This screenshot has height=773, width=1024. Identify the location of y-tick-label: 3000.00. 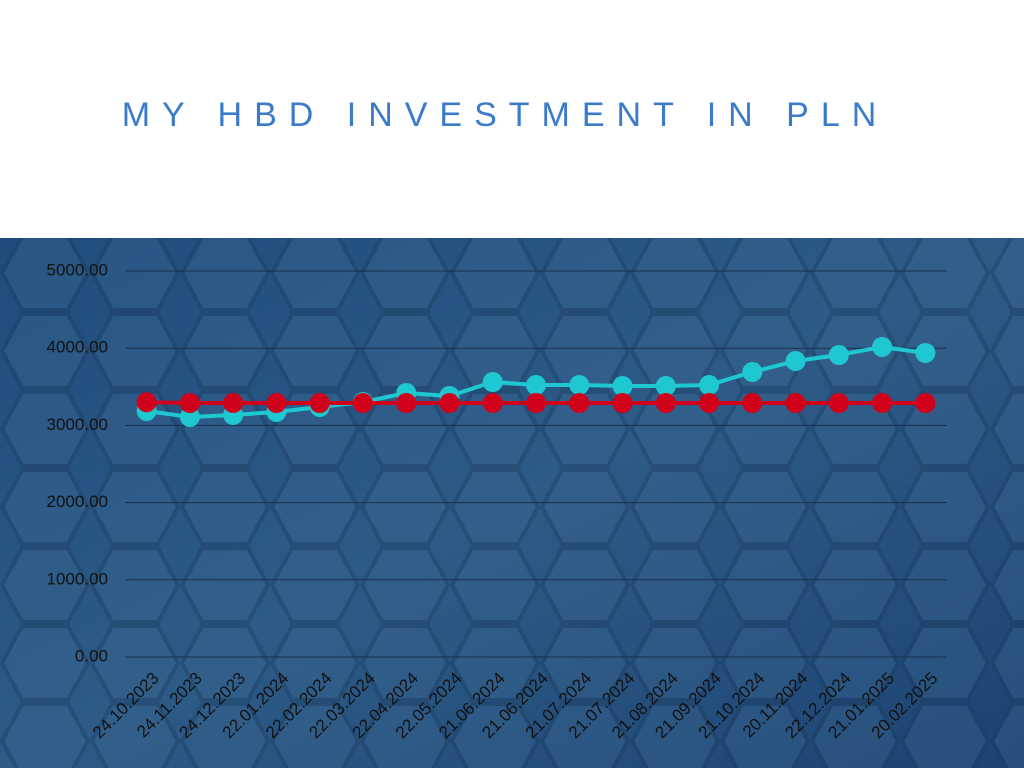
(77, 424).